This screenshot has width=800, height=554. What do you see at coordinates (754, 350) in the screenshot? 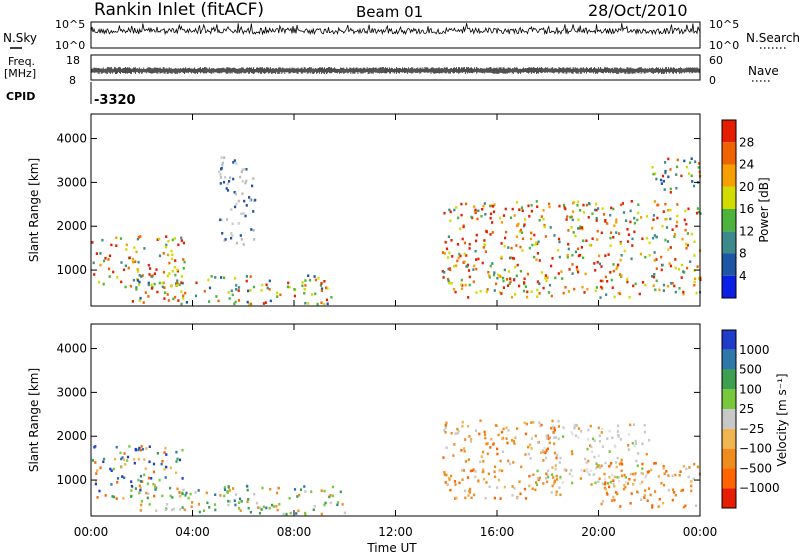
I see `colorbar-tick-label: 1000` at bounding box center [754, 350].